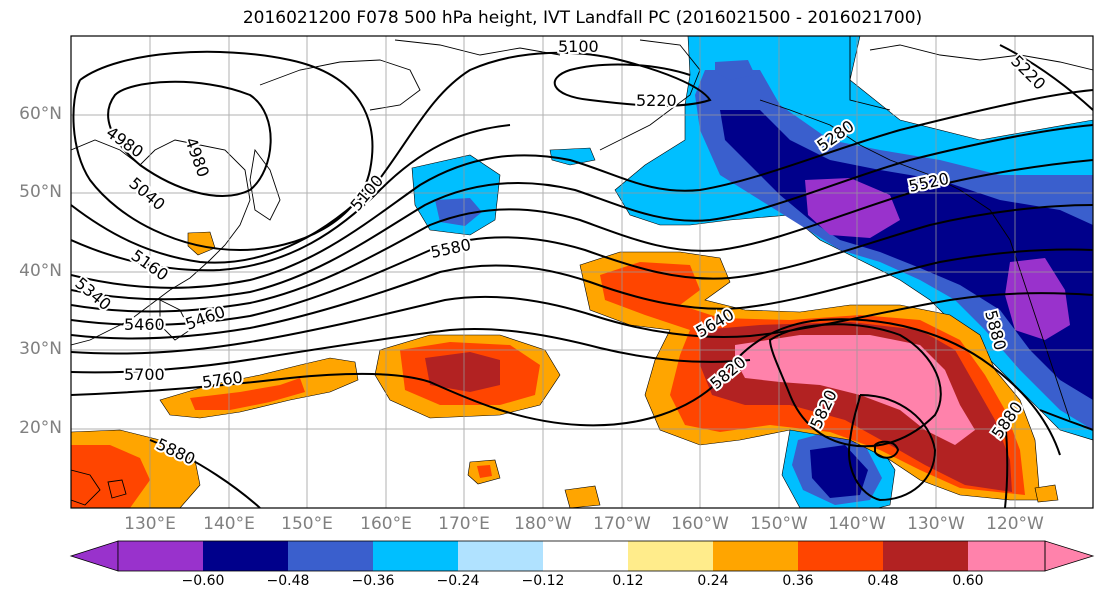 The image size is (1105, 601). I want to click on lon-label: 160°W, so click(700, 524).